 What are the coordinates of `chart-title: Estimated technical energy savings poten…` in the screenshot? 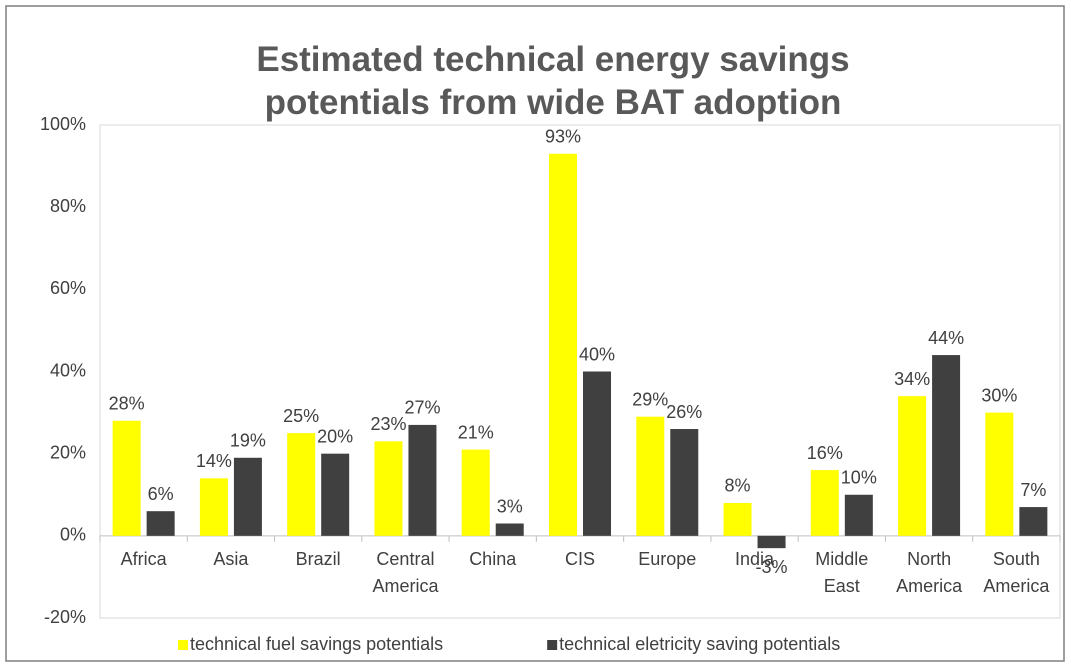 It's located at (553, 81).